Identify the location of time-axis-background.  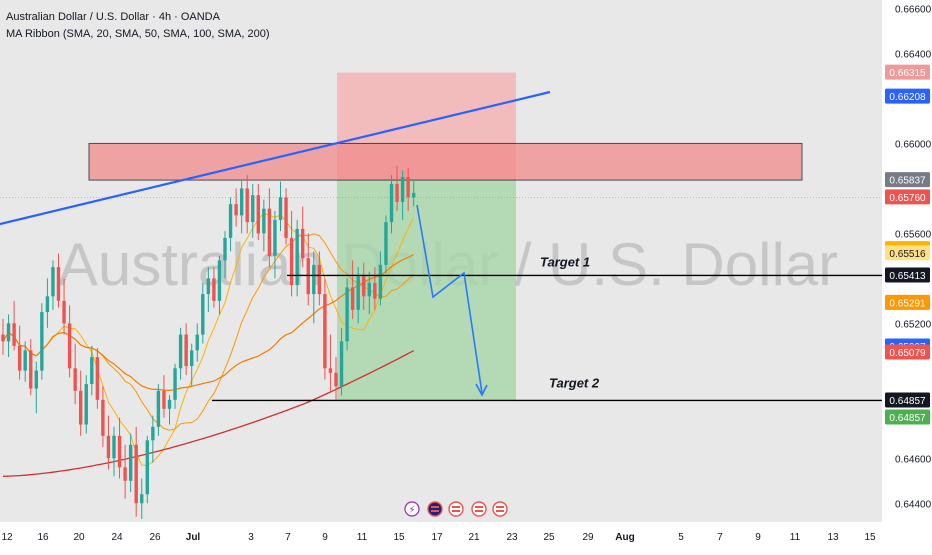
(466, 536).